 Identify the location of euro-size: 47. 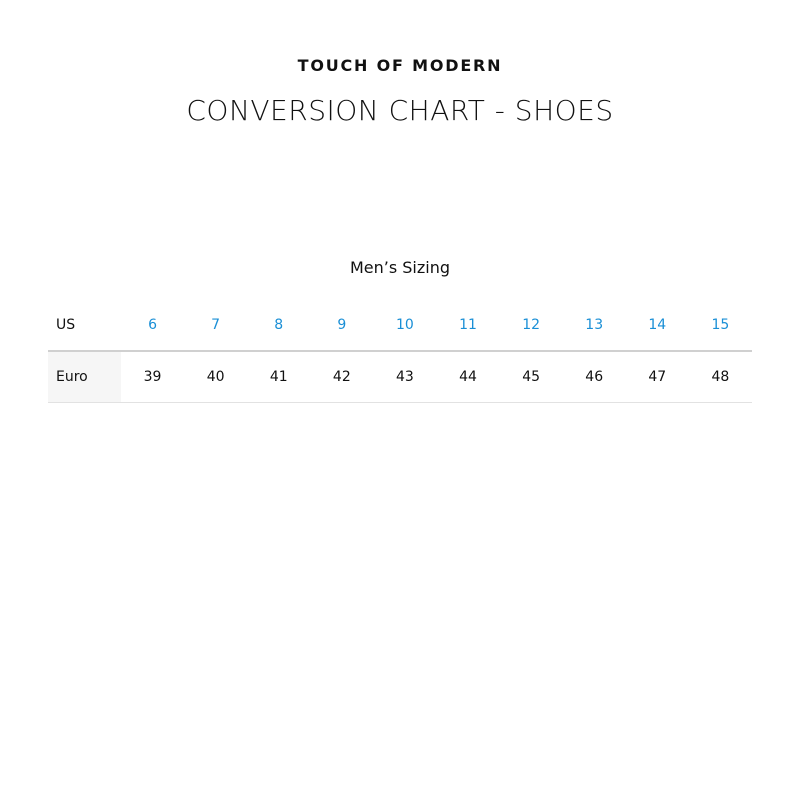
(657, 377).